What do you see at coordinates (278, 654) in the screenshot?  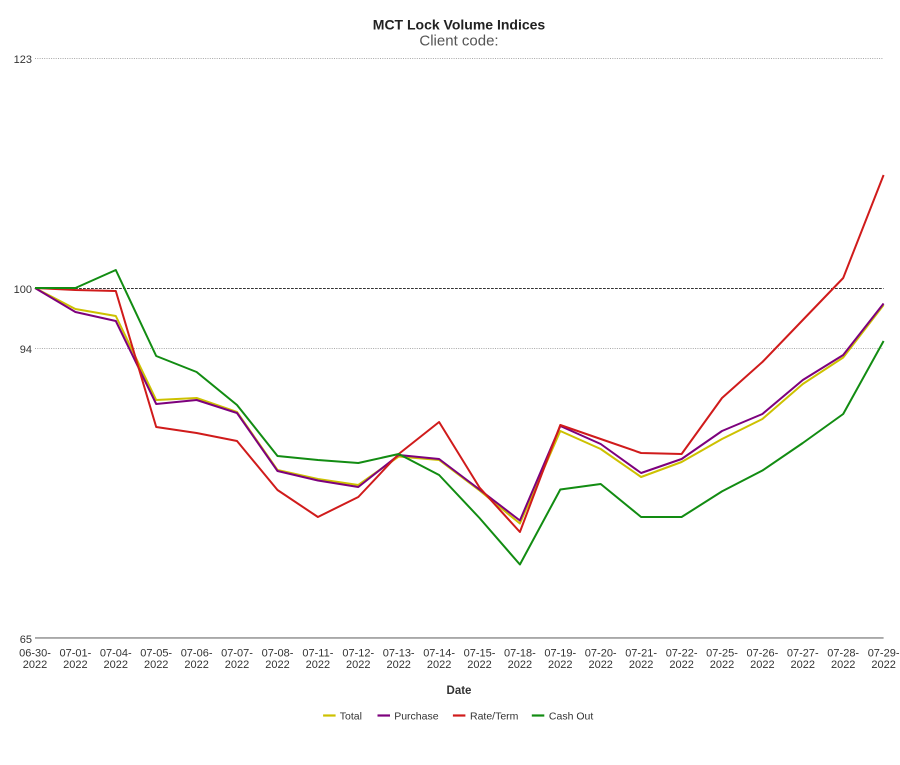 I see `svg-text: 07-08-` at bounding box center [278, 654].